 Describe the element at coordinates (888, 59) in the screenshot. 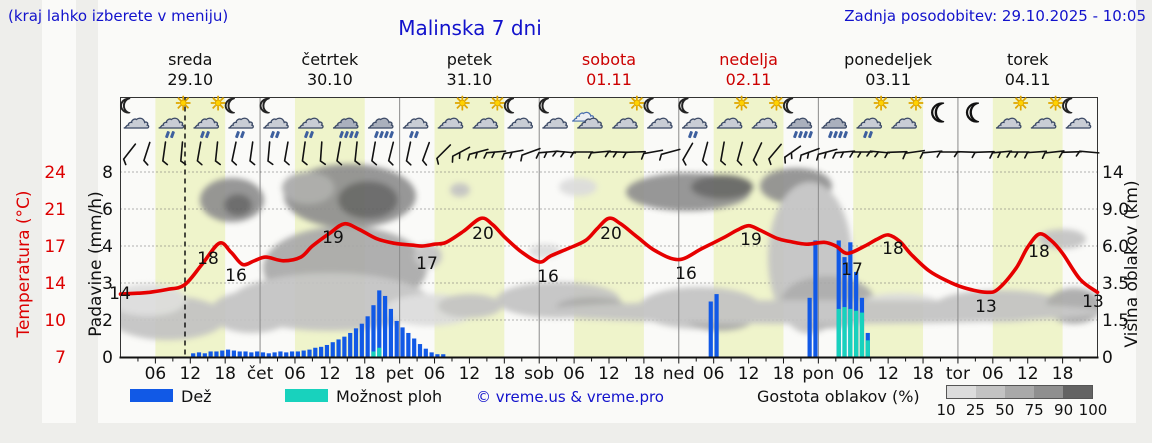

I see `day-name: ponedeljek` at that location.